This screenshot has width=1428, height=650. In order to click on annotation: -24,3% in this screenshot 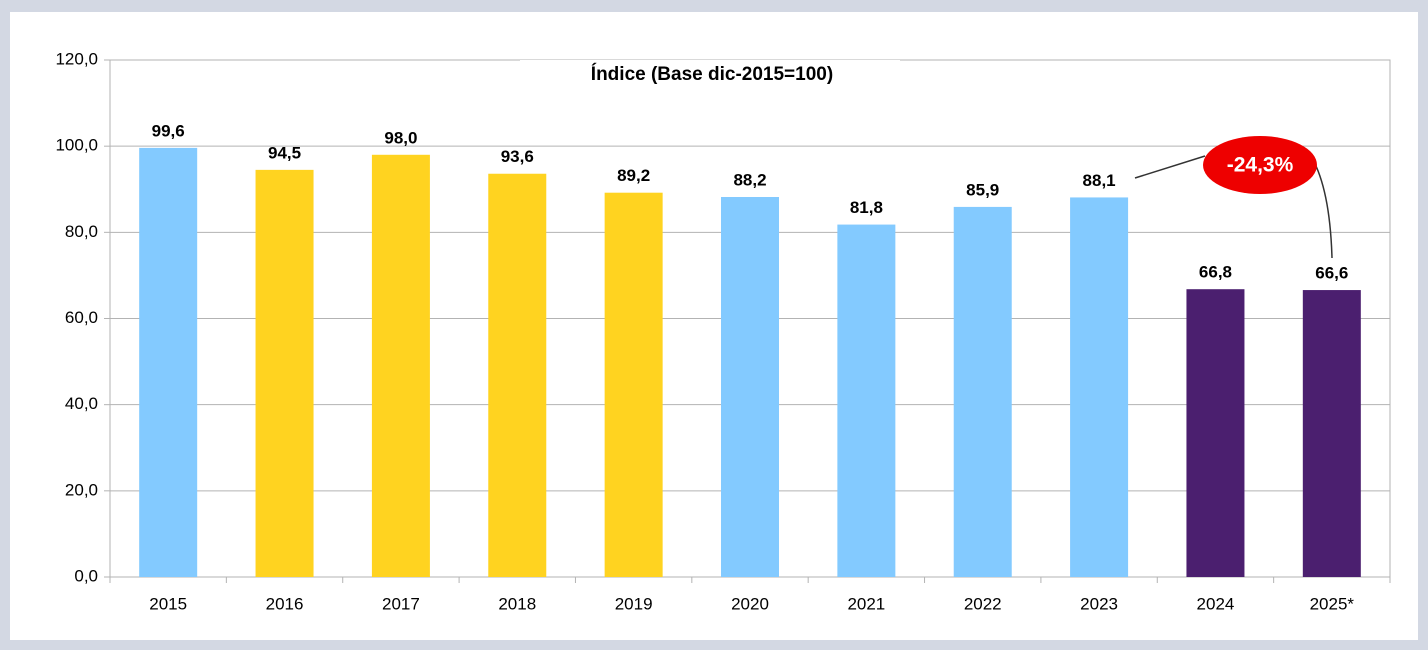, I will do `click(1260, 165)`.